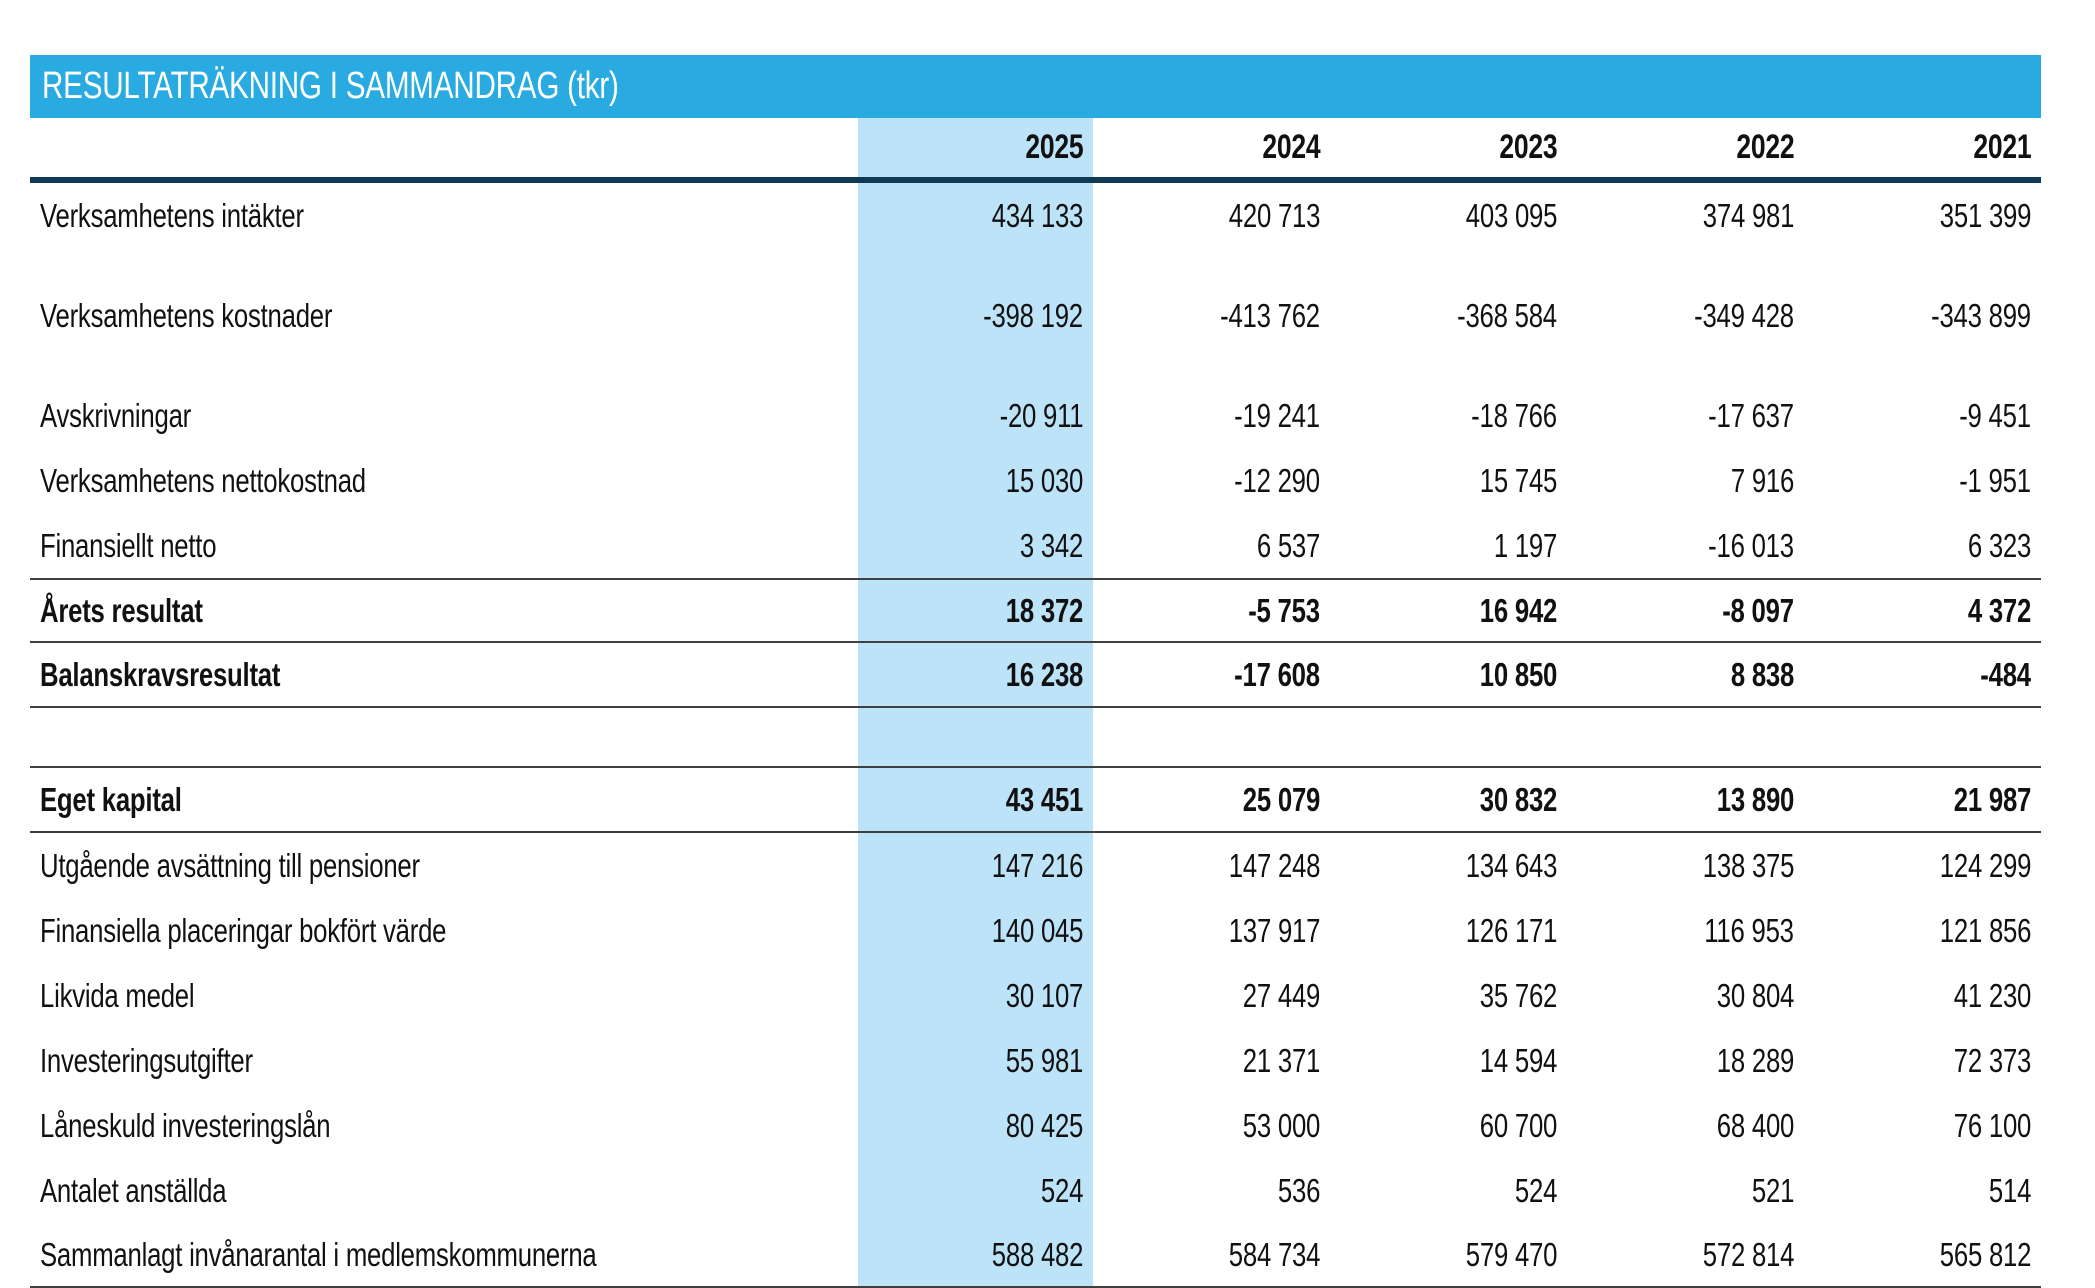 The width and height of the screenshot is (2095, 1288). What do you see at coordinates (1922, 1125) in the screenshot?
I see `value-cell-2021: 76 100` at bounding box center [1922, 1125].